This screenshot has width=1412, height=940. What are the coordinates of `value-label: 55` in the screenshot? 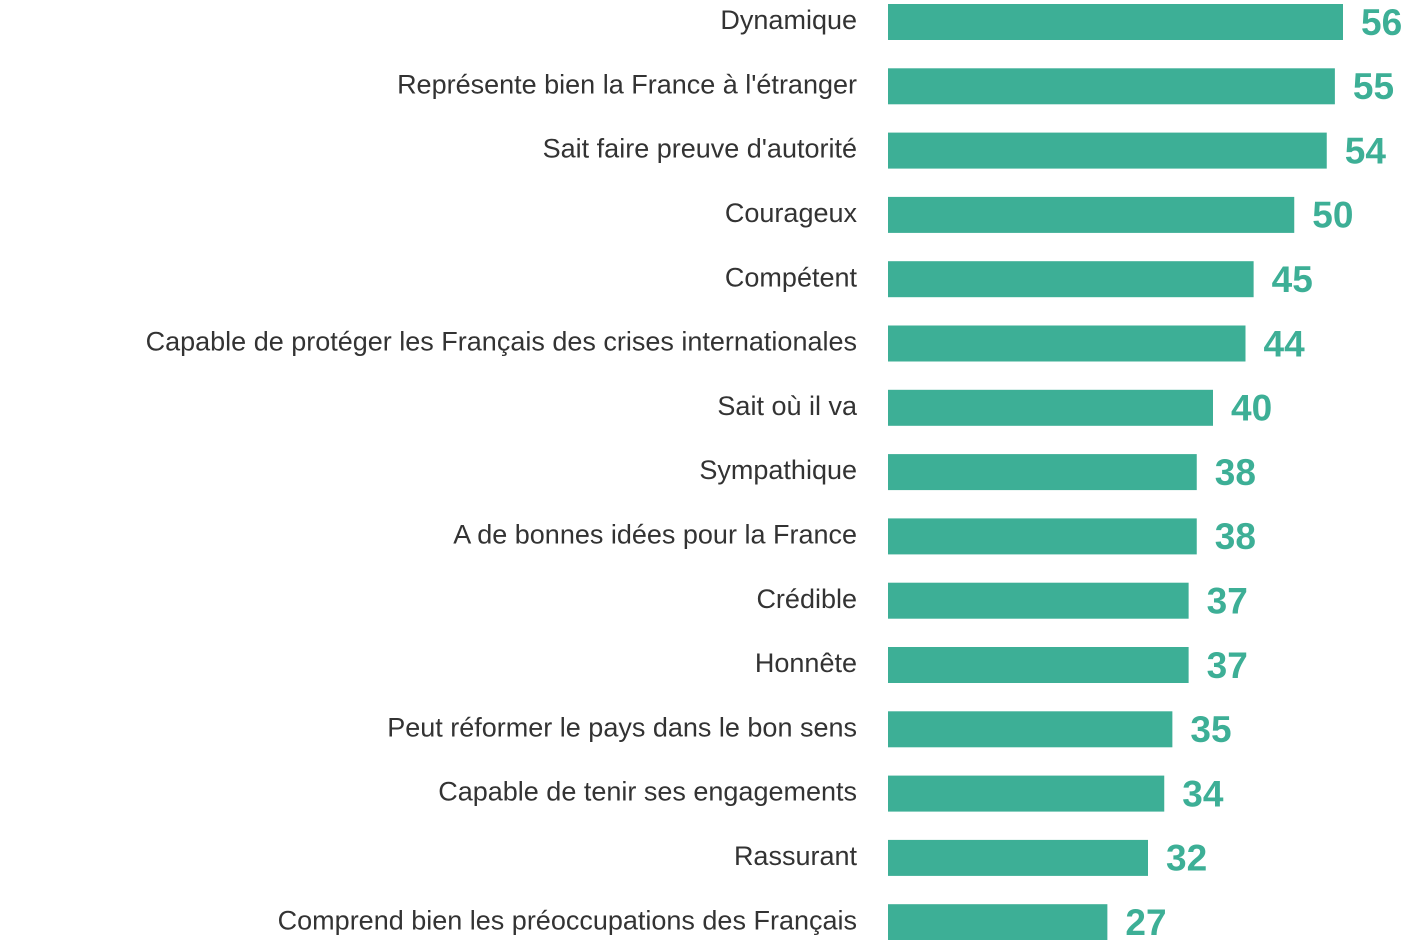 It's located at (1373, 86).